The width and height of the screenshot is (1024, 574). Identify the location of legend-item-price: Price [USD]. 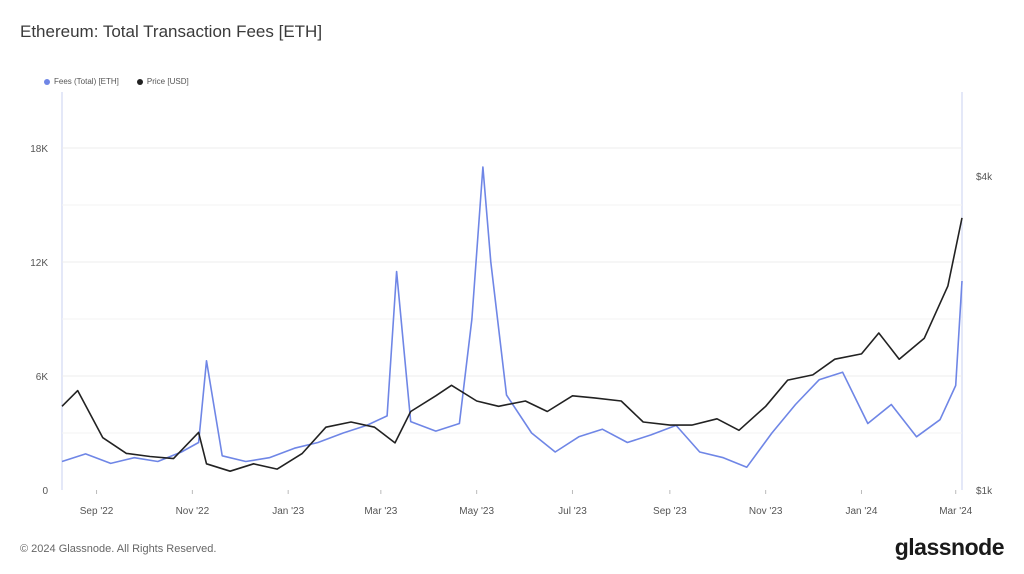
(162, 81).